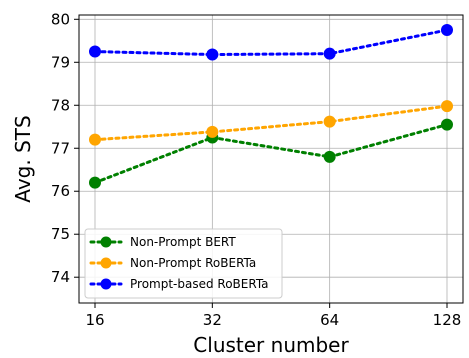  Describe the element at coordinates (60, 234) in the screenshot. I see `y-tick-label: 75` at that location.